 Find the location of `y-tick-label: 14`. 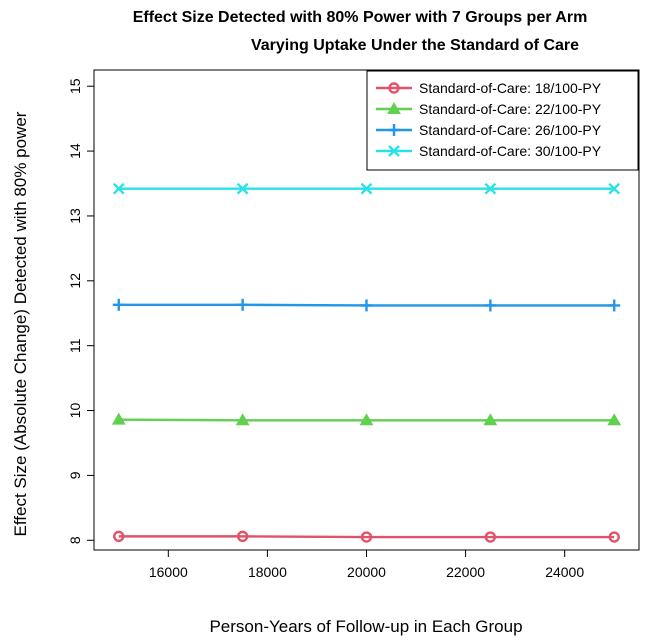

y-tick-label: 14 is located at coordinates (75, 151).